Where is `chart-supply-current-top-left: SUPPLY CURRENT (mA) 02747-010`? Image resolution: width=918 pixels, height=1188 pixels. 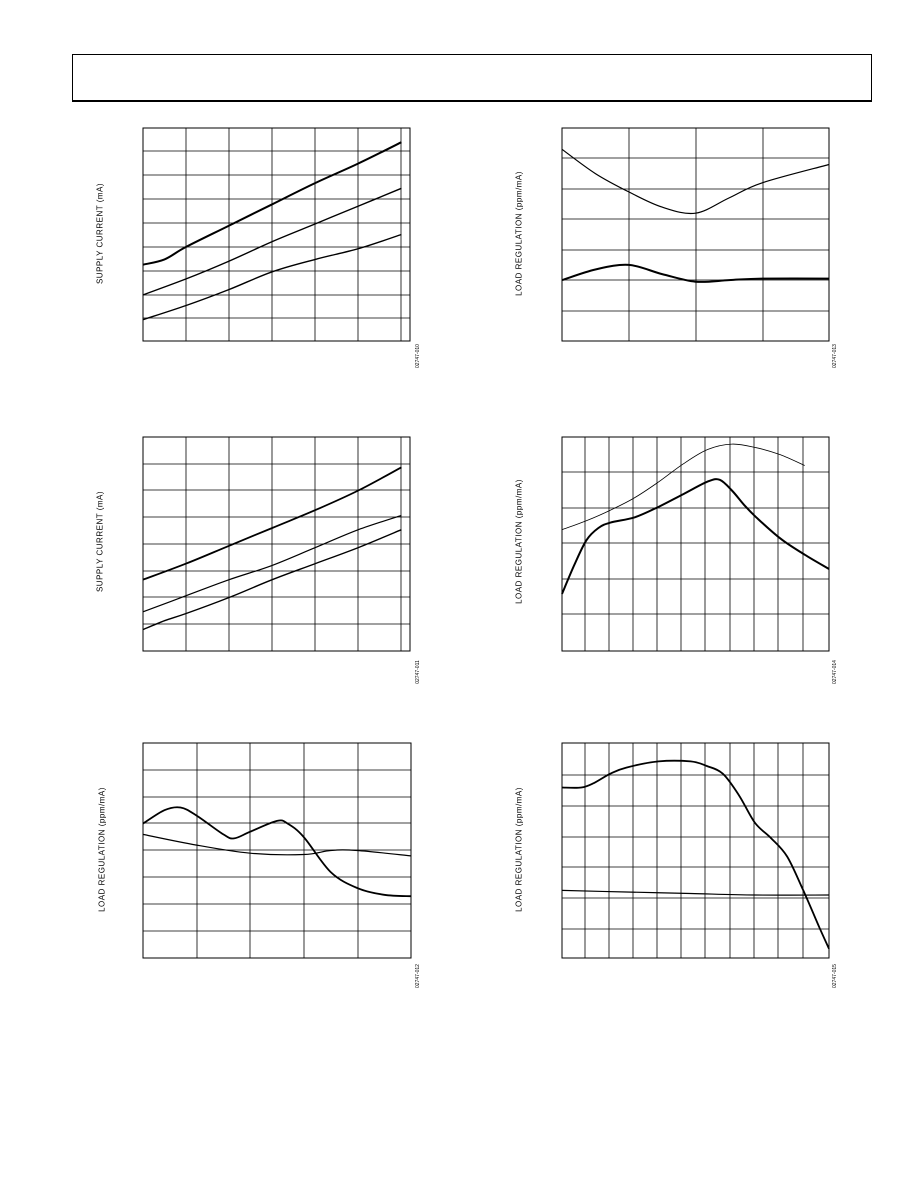 chart-supply-current-top-left: SUPPLY CURRENT (mA) 02747-010 is located at coordinates (265, 257).